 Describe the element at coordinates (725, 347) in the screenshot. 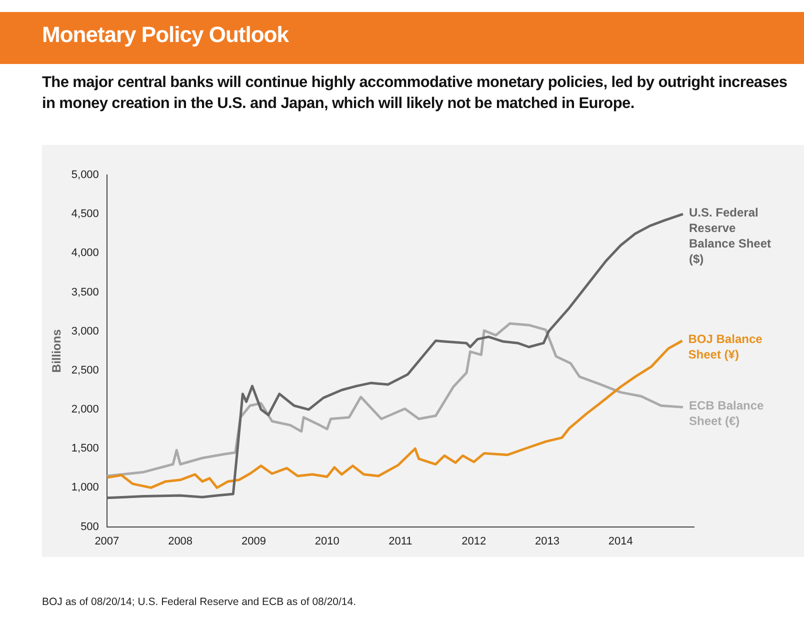

I see `series-label: BOJ Balance Sheet (¥)` at that location.